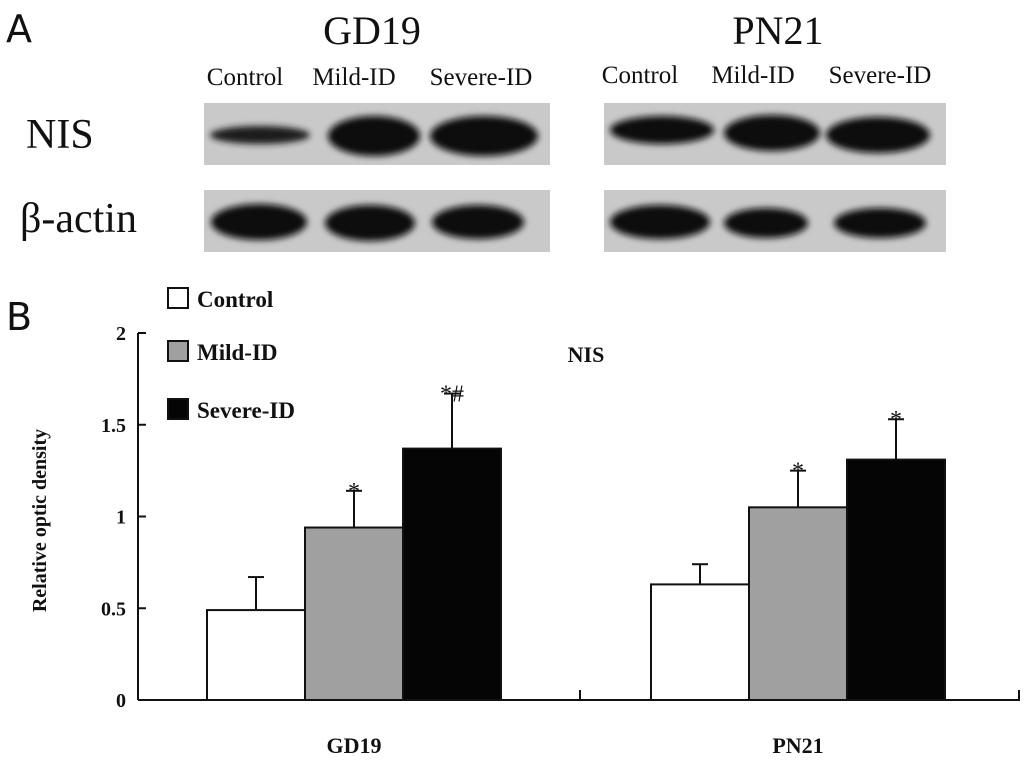 The image size is (1024, 763). Describe the element at coordinates (19, 29) in the screenshot. I see `panel-a-letter: A` at that location.